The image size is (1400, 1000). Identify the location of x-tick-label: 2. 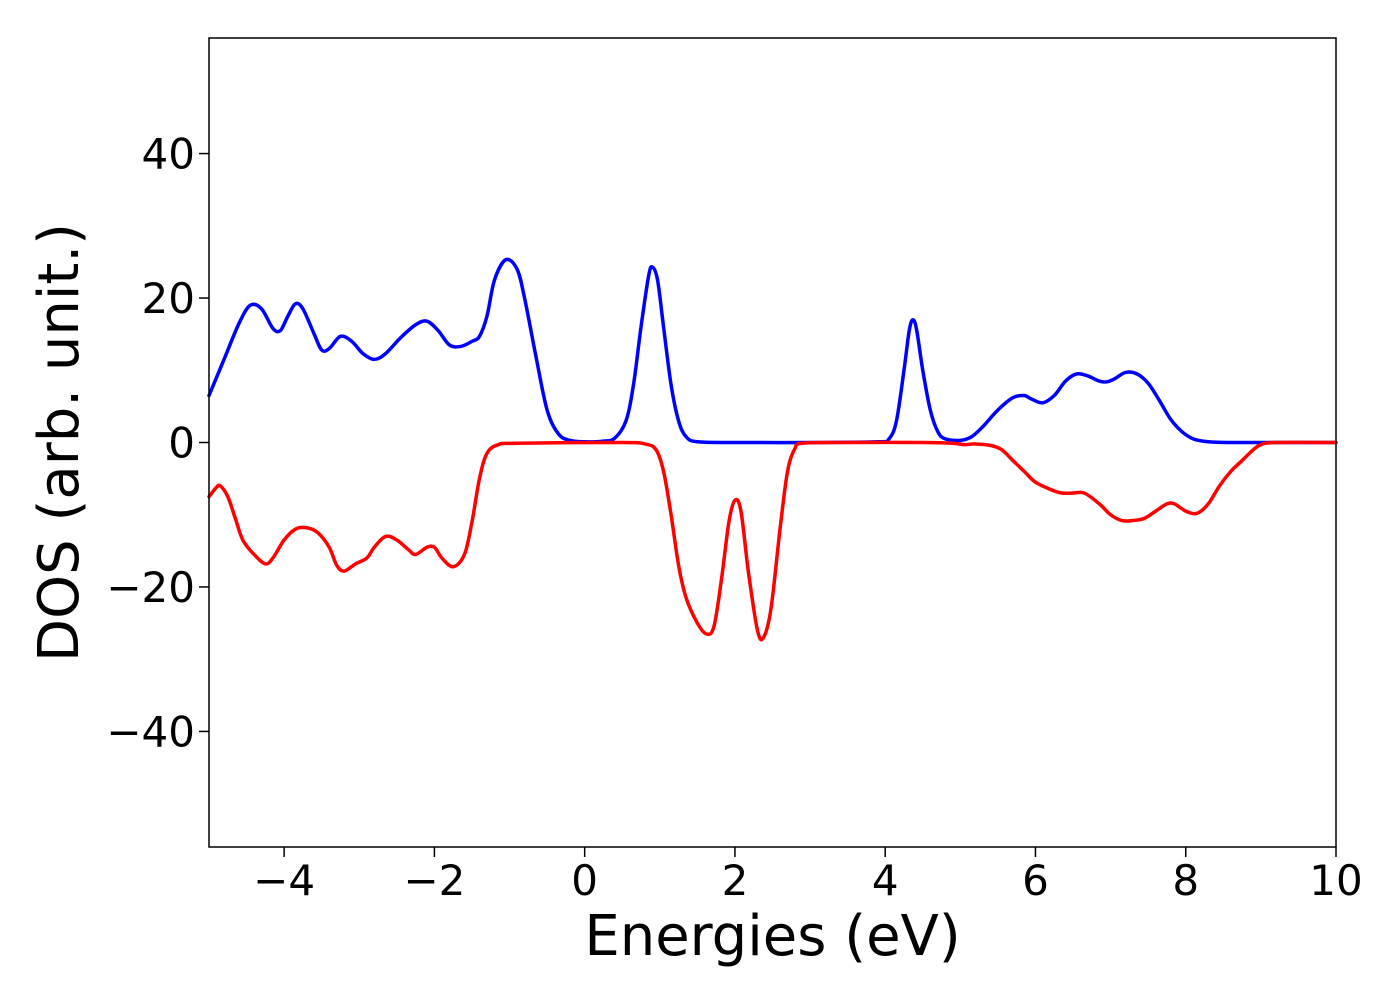
(735, 880).